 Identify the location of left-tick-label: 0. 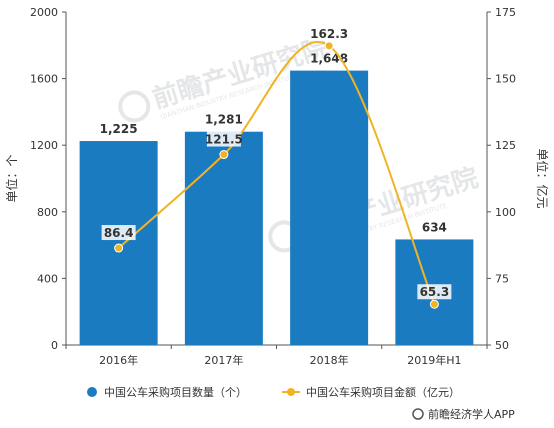
(54, 345).